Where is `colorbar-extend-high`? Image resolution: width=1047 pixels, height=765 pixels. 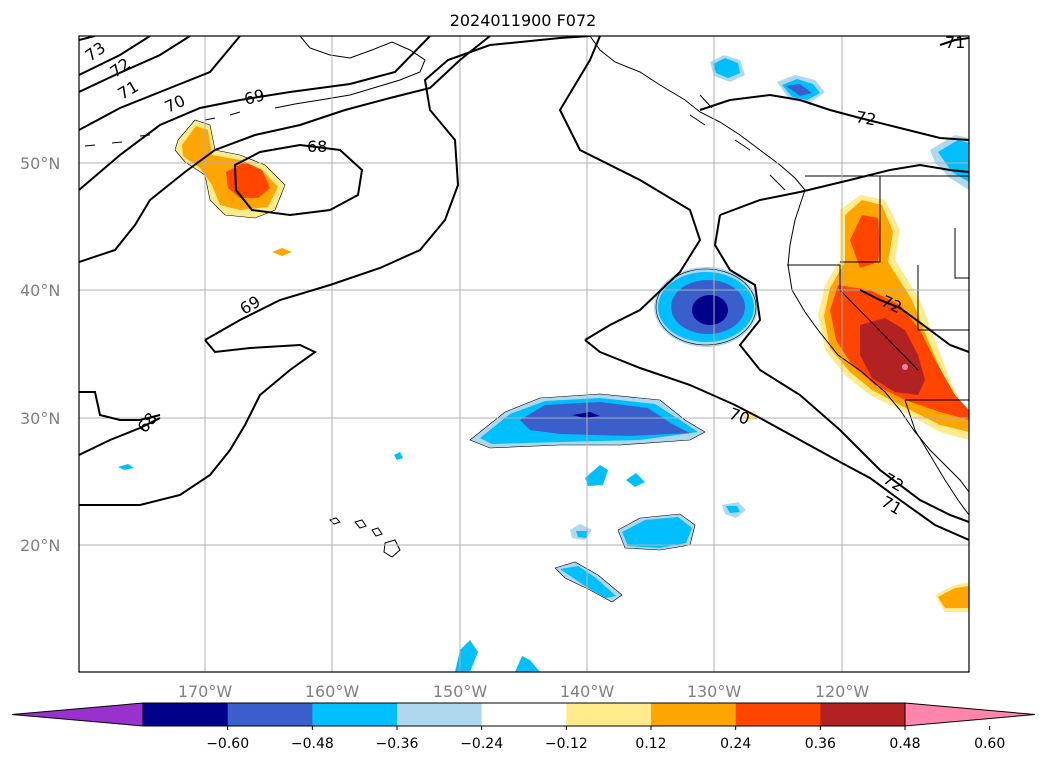
colorbar-extend-high is located at coordinates (970, 714).